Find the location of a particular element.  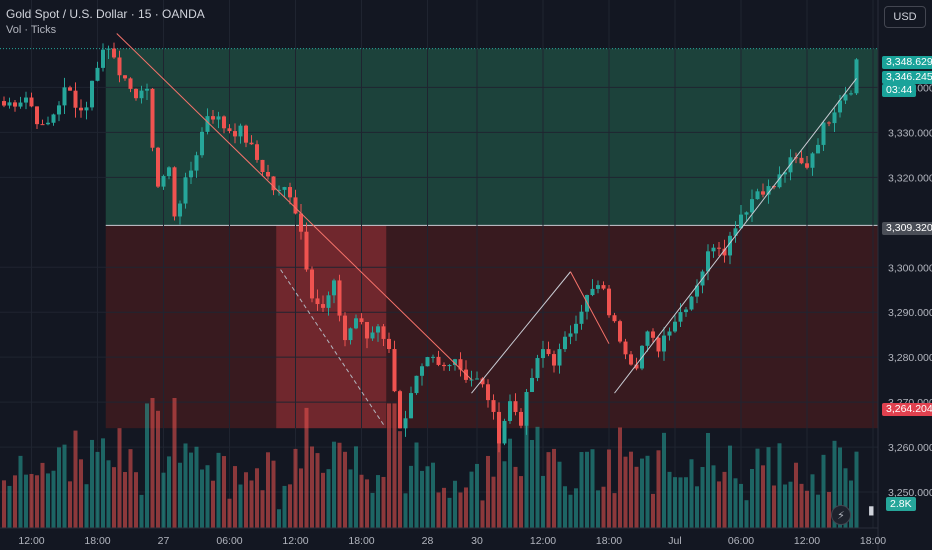

x-tick-label: 06:00 is located at coordinates (229, 541).